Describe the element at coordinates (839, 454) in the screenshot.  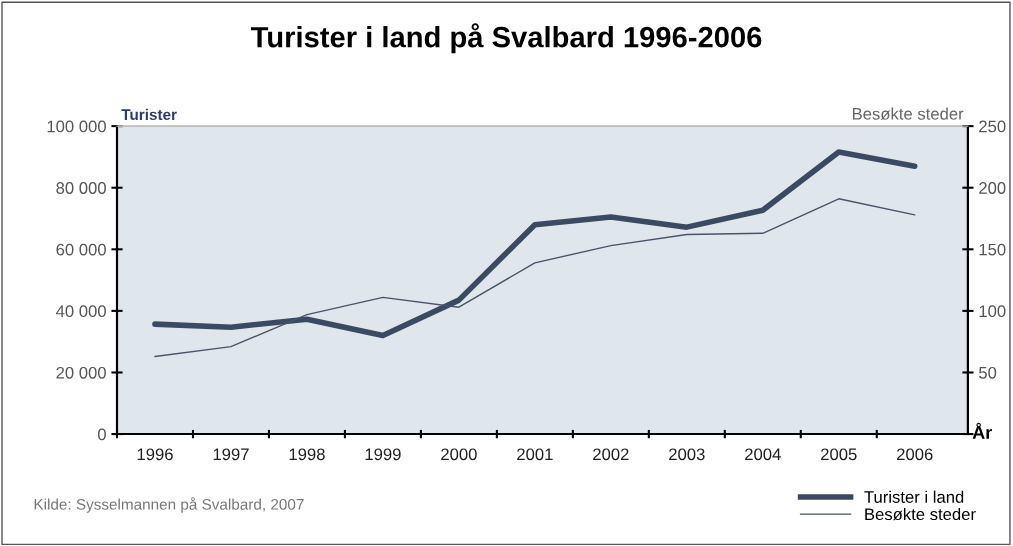
I see `x-tick-label: 2005` at that location.